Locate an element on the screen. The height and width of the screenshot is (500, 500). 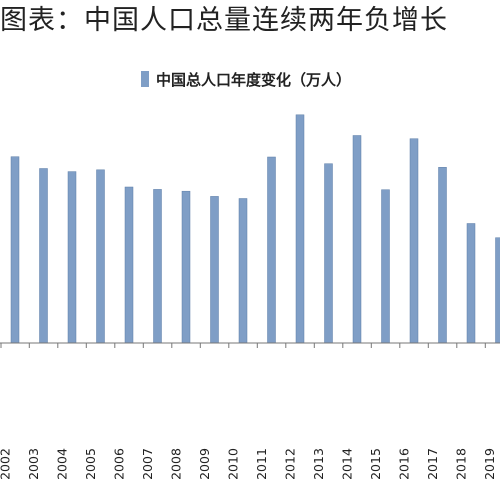
x-tick-label-2008: 2008 is located at coordinates (176, 464).